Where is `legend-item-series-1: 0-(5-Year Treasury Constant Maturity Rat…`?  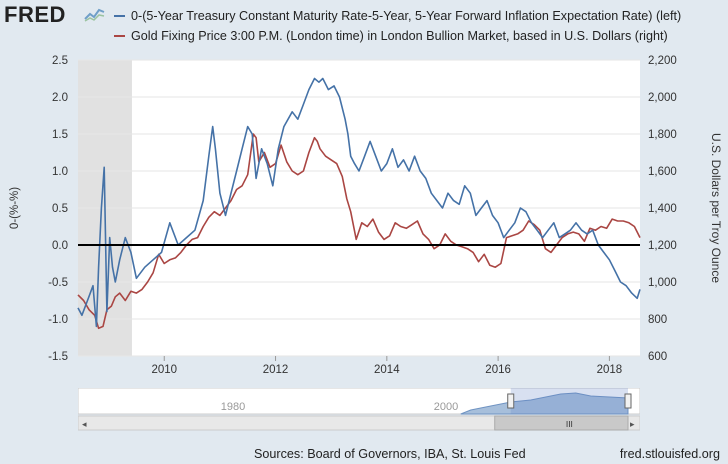
legend-item-series-1: 0-(5-Year Treasury Constant Maturity Rat… is located at coordinates (397, 16).